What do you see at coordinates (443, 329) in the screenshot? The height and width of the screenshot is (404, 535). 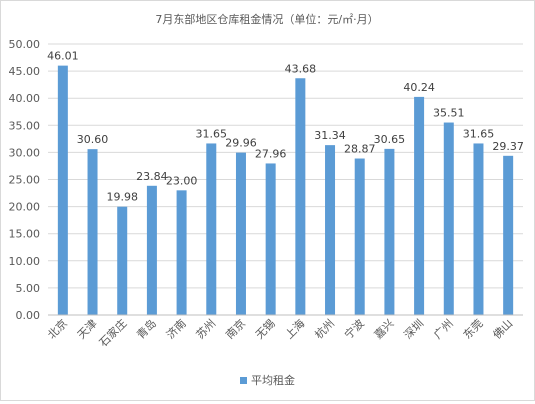 I see `x-tick-label: 广州` at bounding box center [443, 329].